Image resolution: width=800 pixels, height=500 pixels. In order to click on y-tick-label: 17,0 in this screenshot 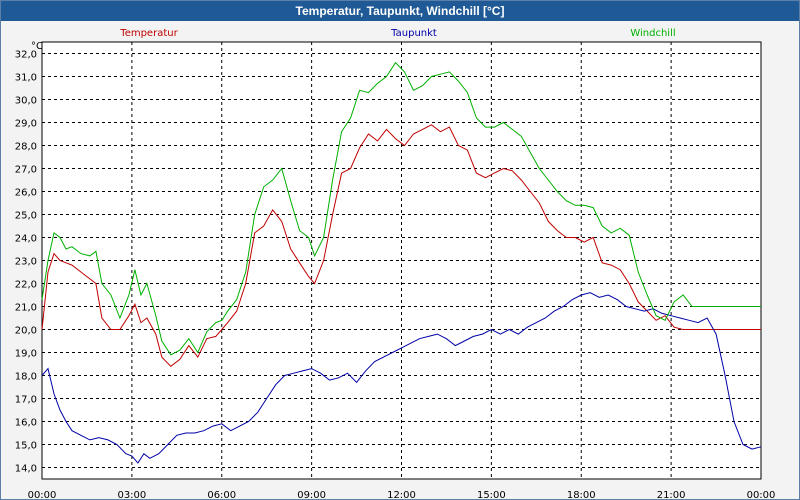, I will do `click(26, 400)`.